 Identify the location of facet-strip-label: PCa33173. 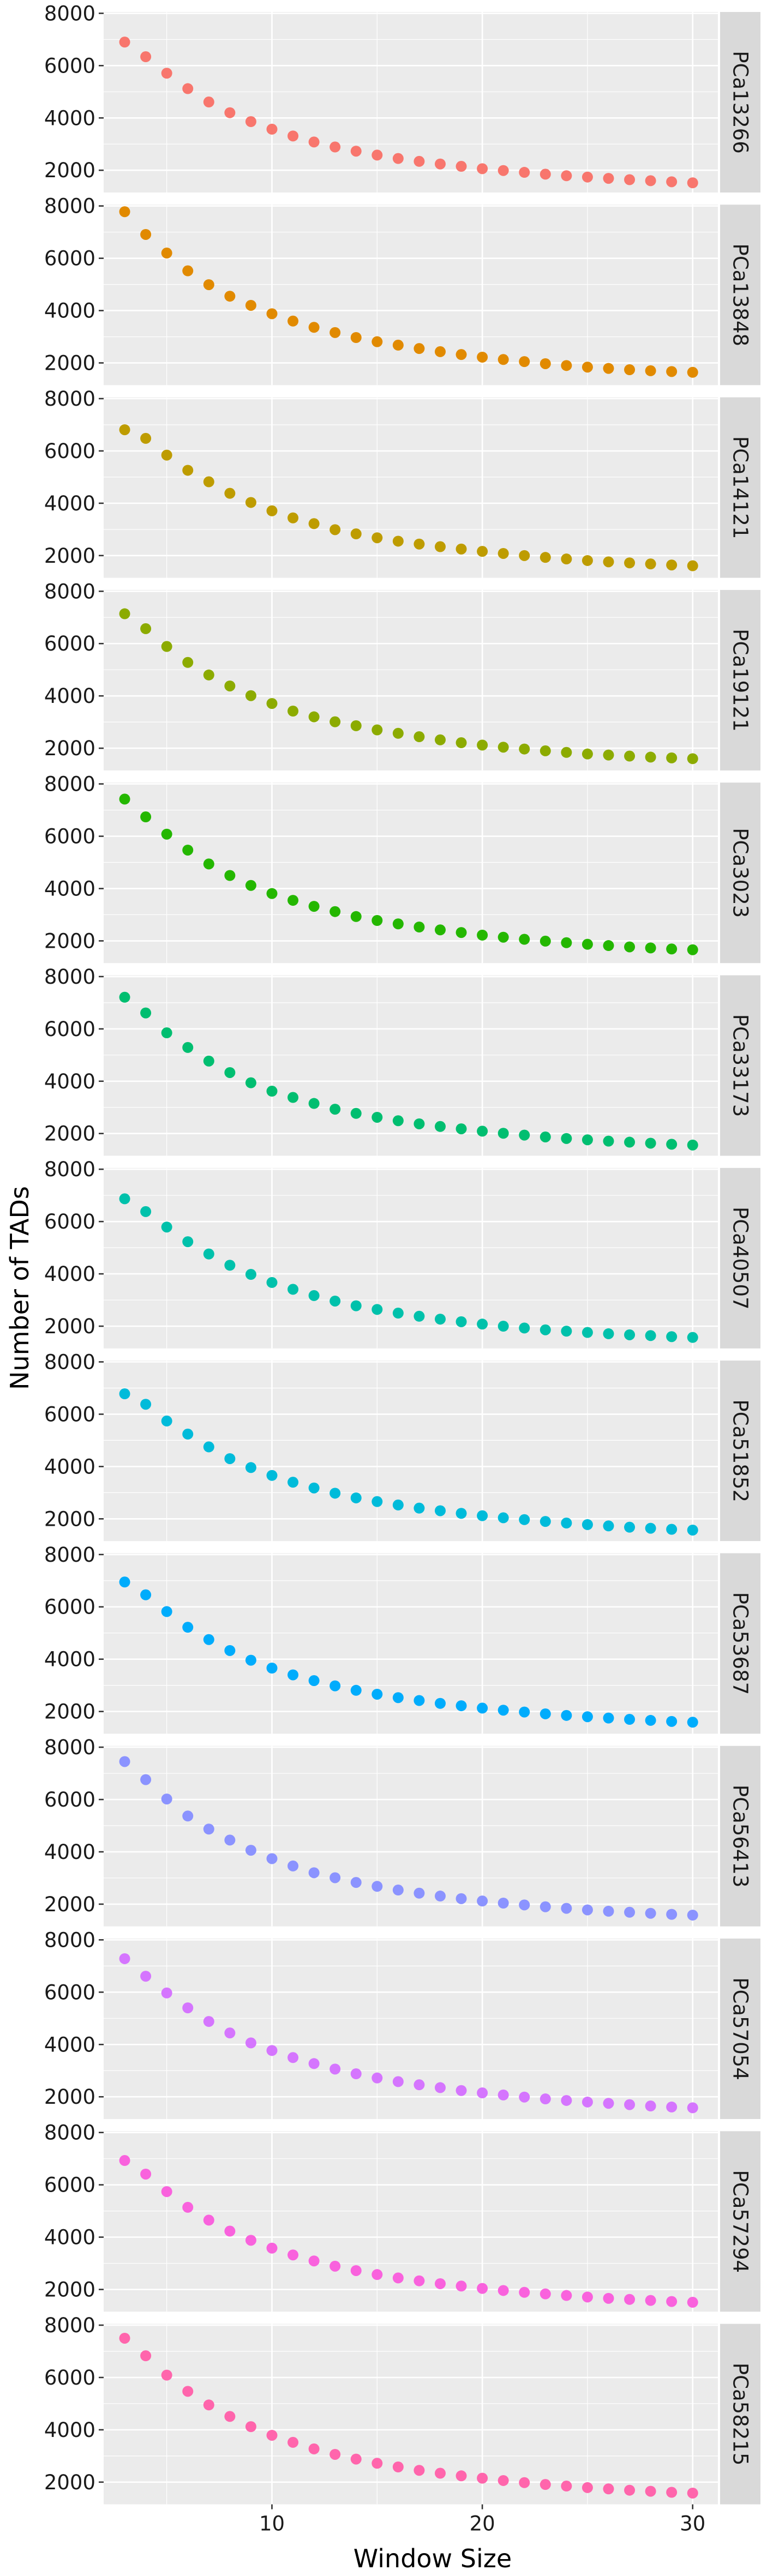
(740, 1065).